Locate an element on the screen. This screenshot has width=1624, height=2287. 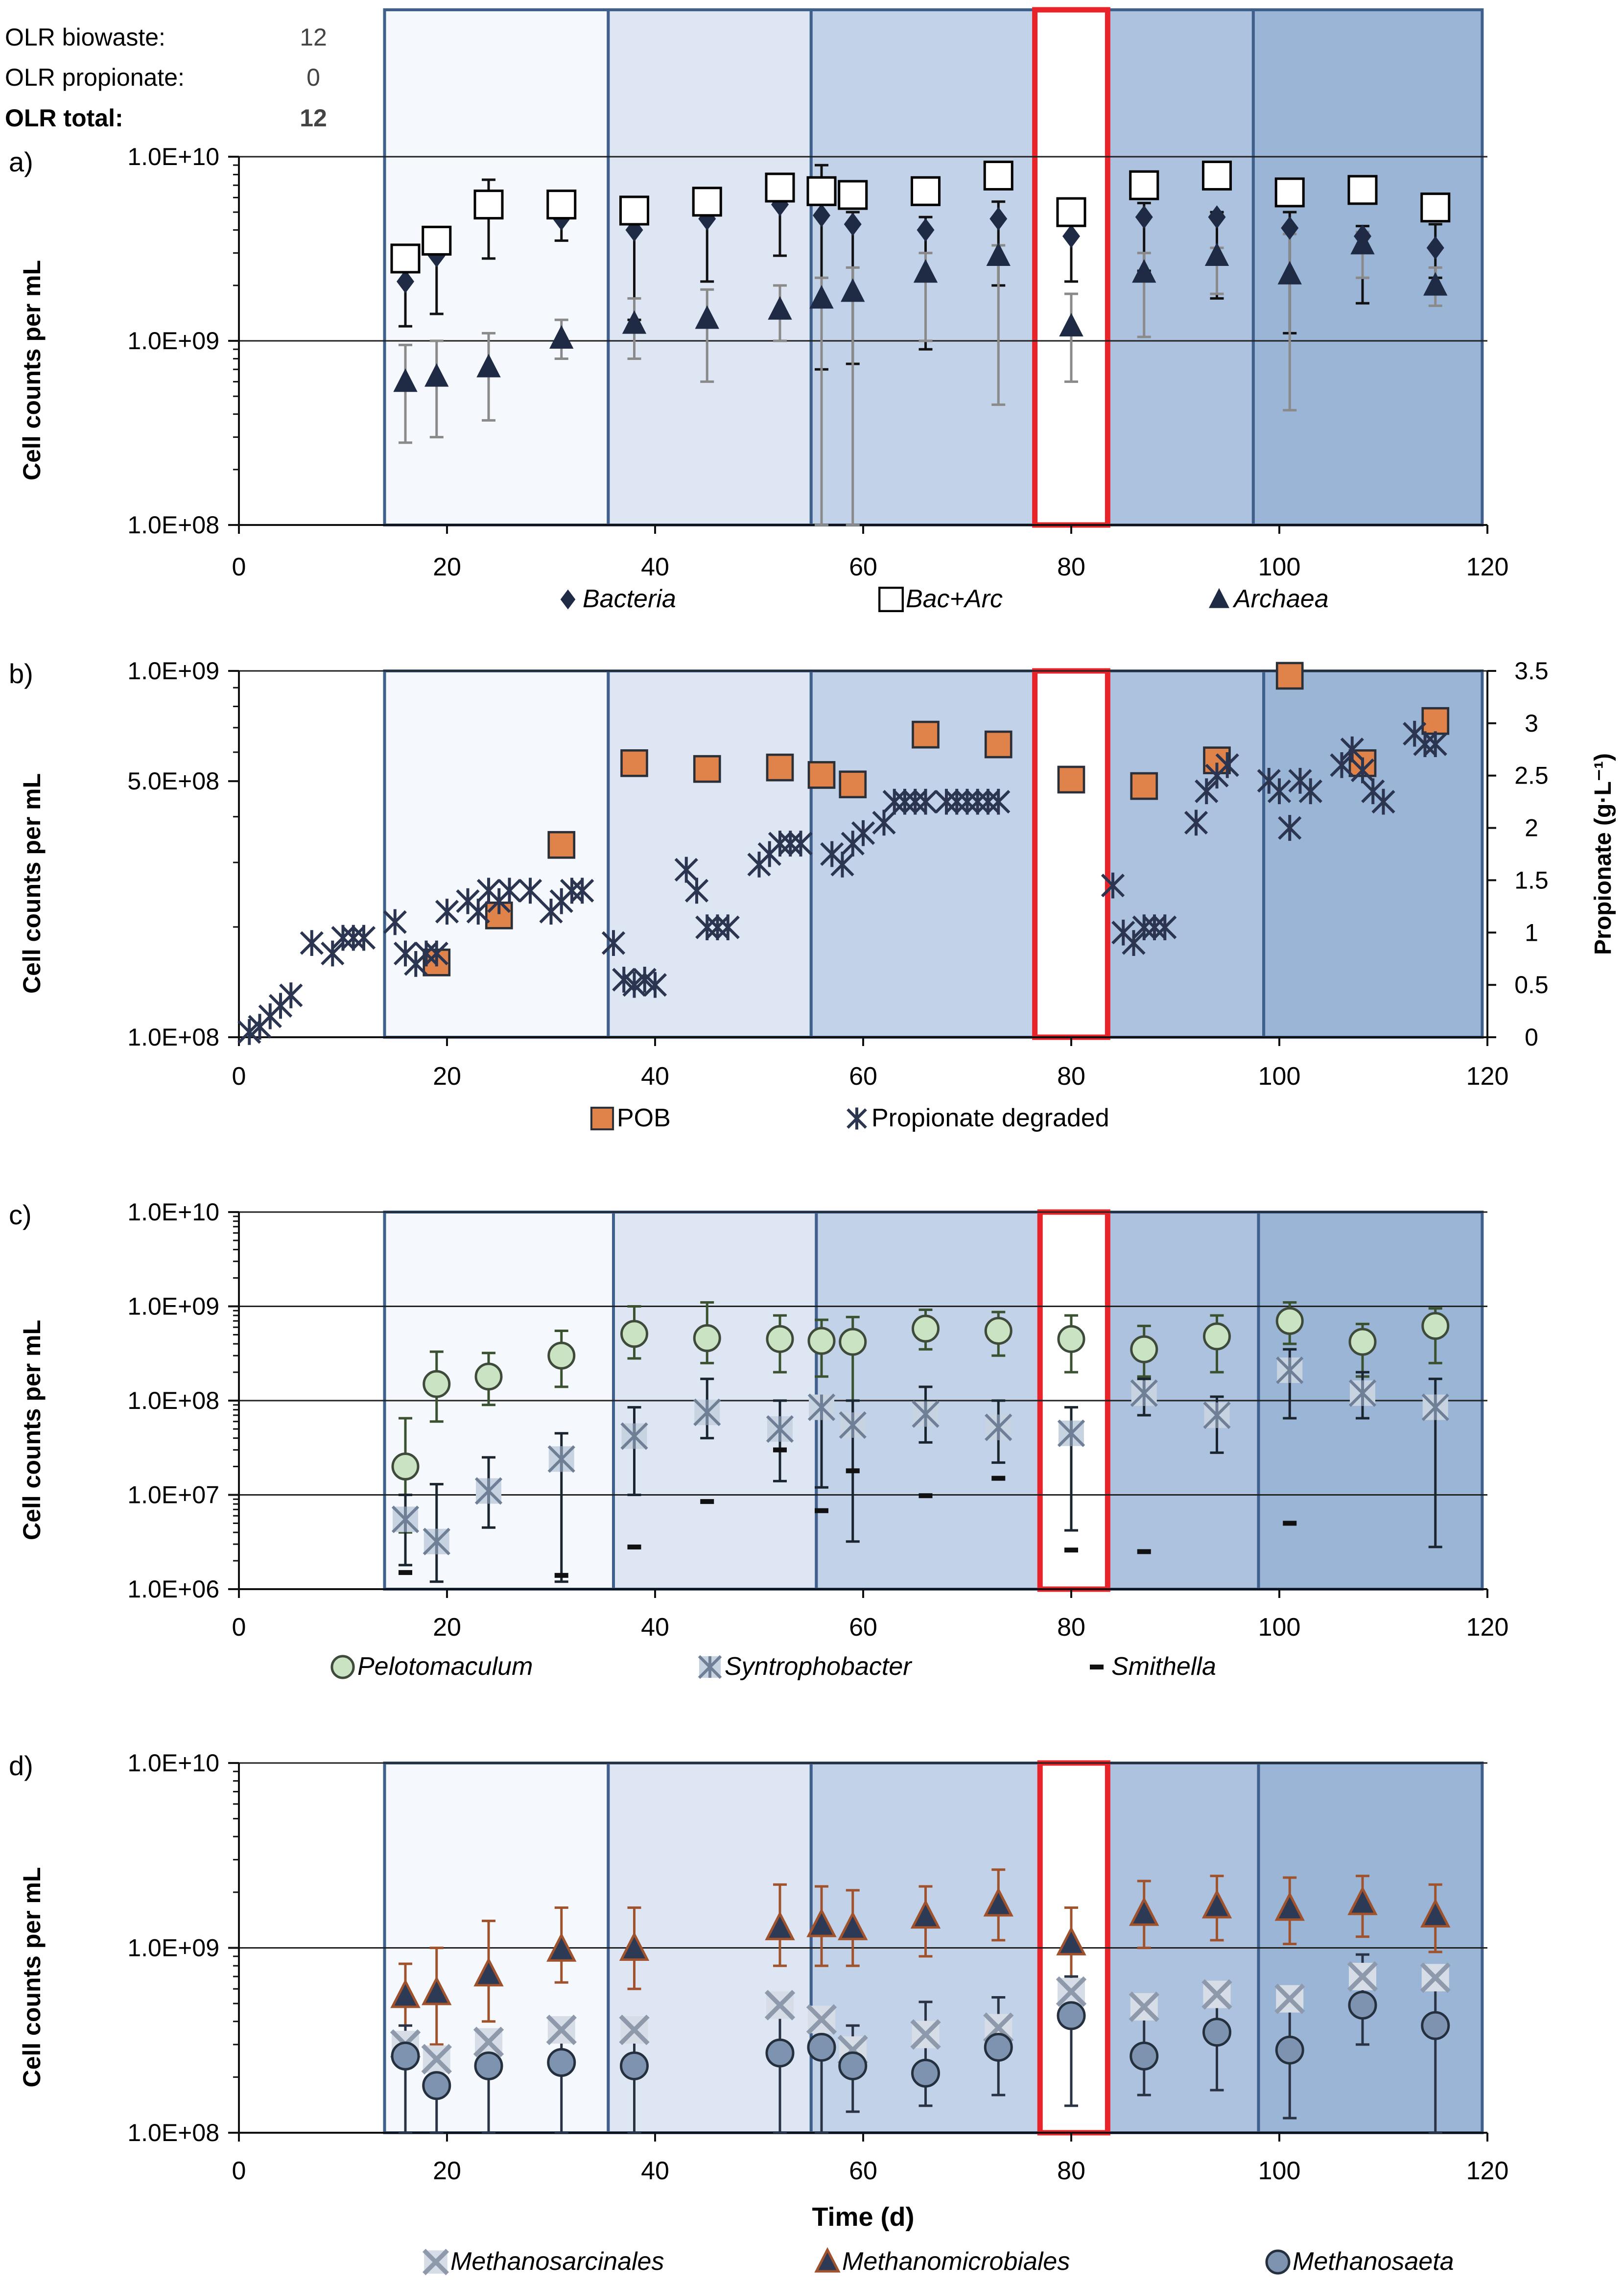
y2-tick-label: 0 is located at coordinates (1531, 1038).